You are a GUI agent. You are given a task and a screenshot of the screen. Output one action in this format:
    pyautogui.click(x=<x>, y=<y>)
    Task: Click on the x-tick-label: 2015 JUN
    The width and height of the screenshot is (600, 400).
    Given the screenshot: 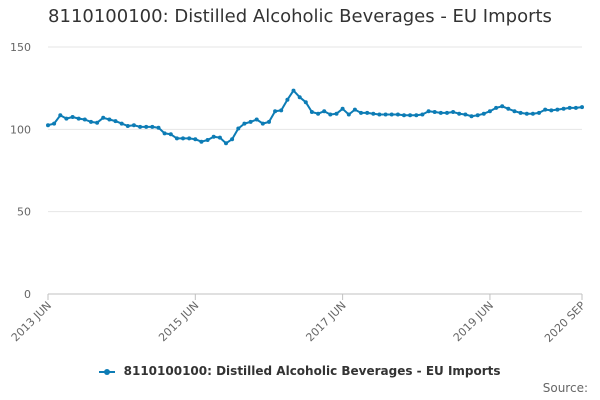 What is the action you would take?
    pyautogui.click(x=178, y=321)
    